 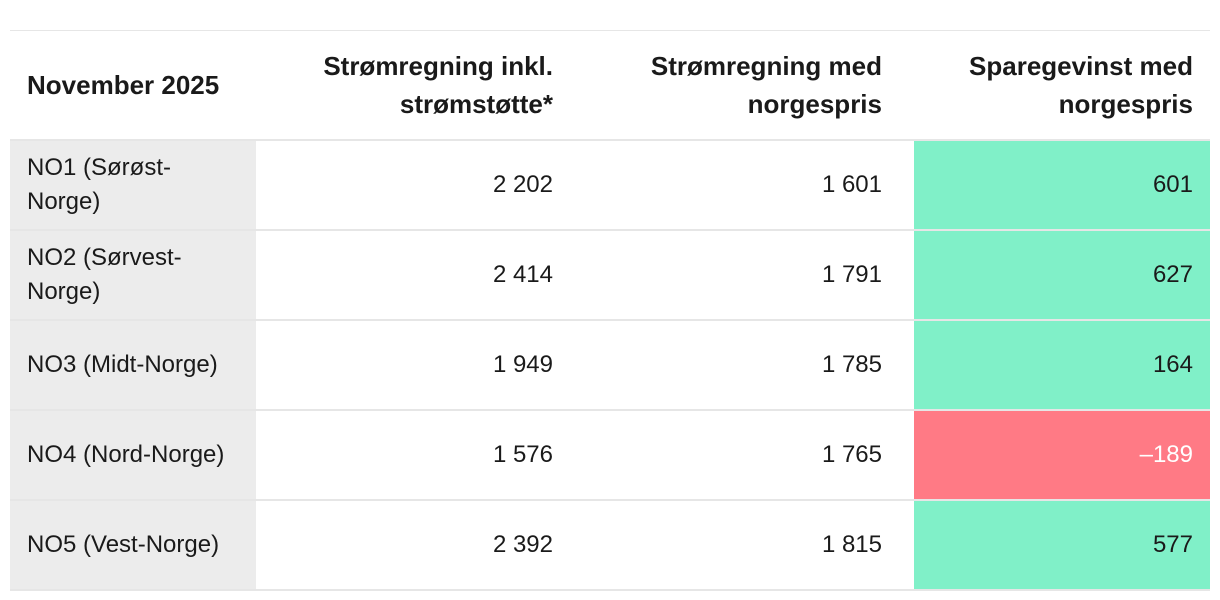 I want to click on value-cell: 2 392, so click(x=418, y=545).